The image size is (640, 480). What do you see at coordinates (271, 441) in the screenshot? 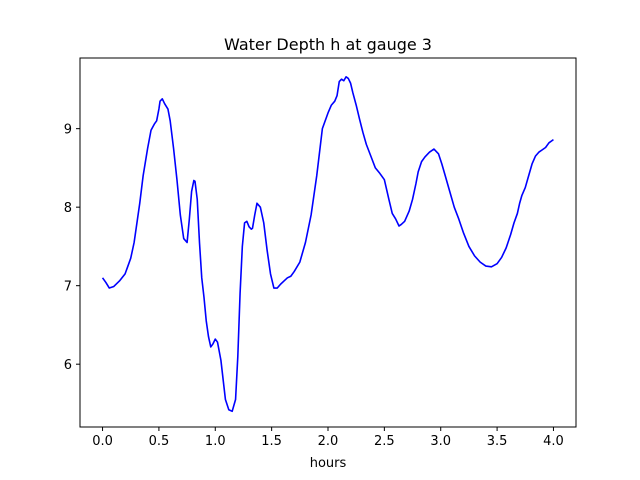
I see `x-tick-label: 1.5` at bounding box center [271, 441].